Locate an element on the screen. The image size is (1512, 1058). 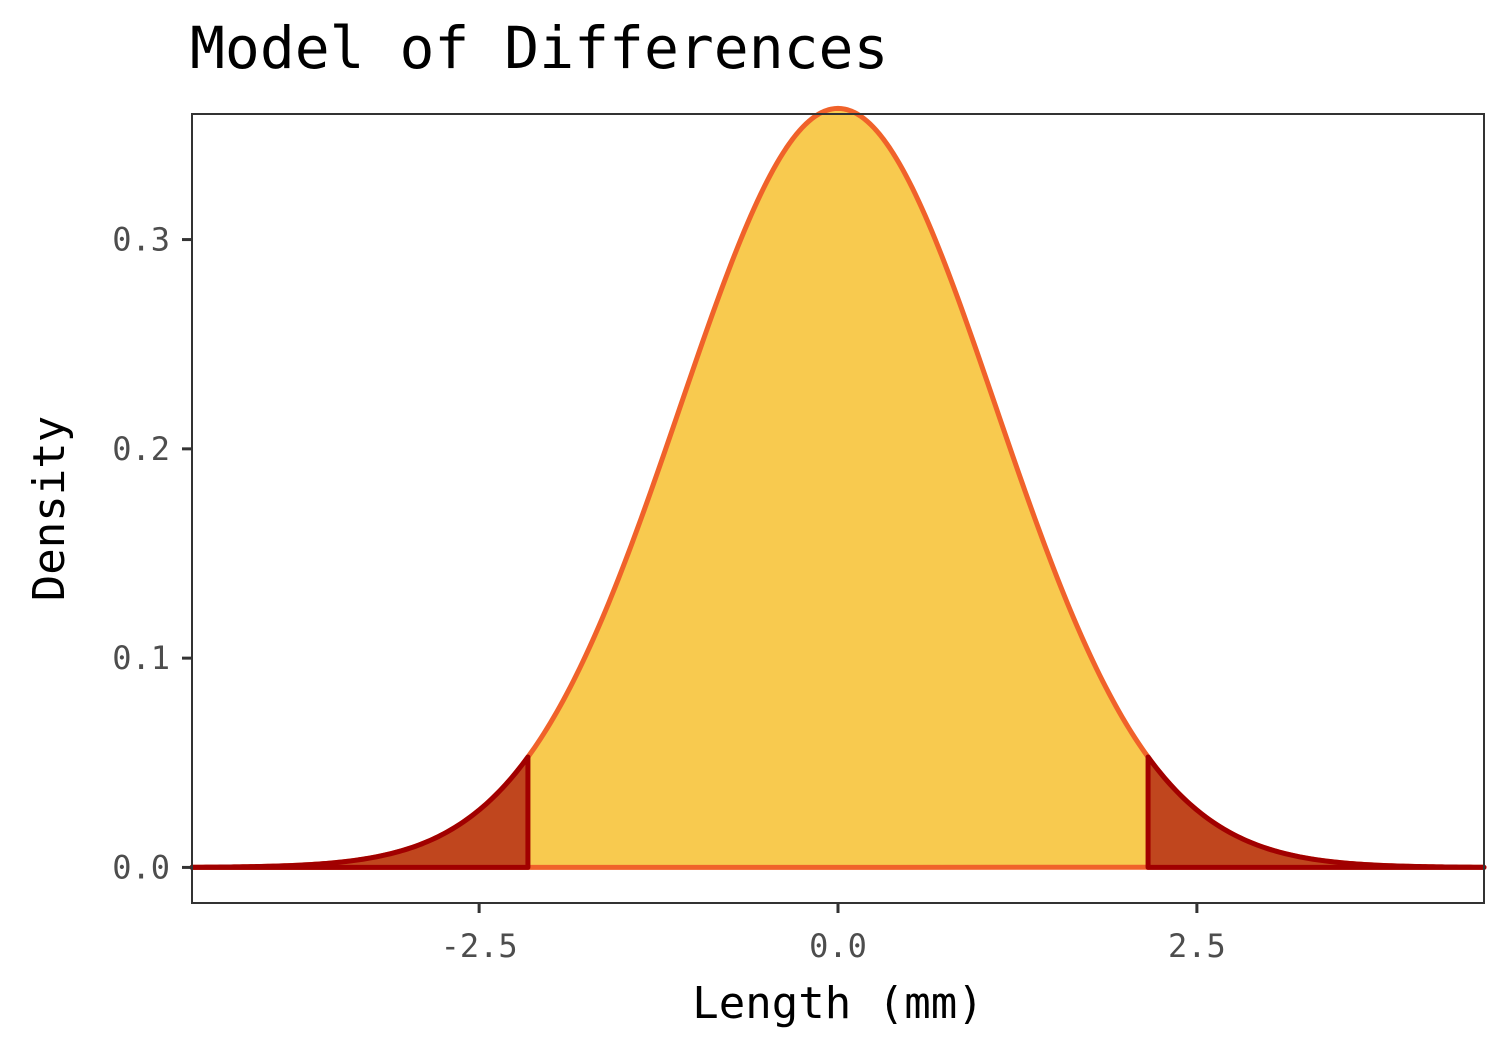
x-axis-title: Length (mm) is located at coordinates (837, 1003).